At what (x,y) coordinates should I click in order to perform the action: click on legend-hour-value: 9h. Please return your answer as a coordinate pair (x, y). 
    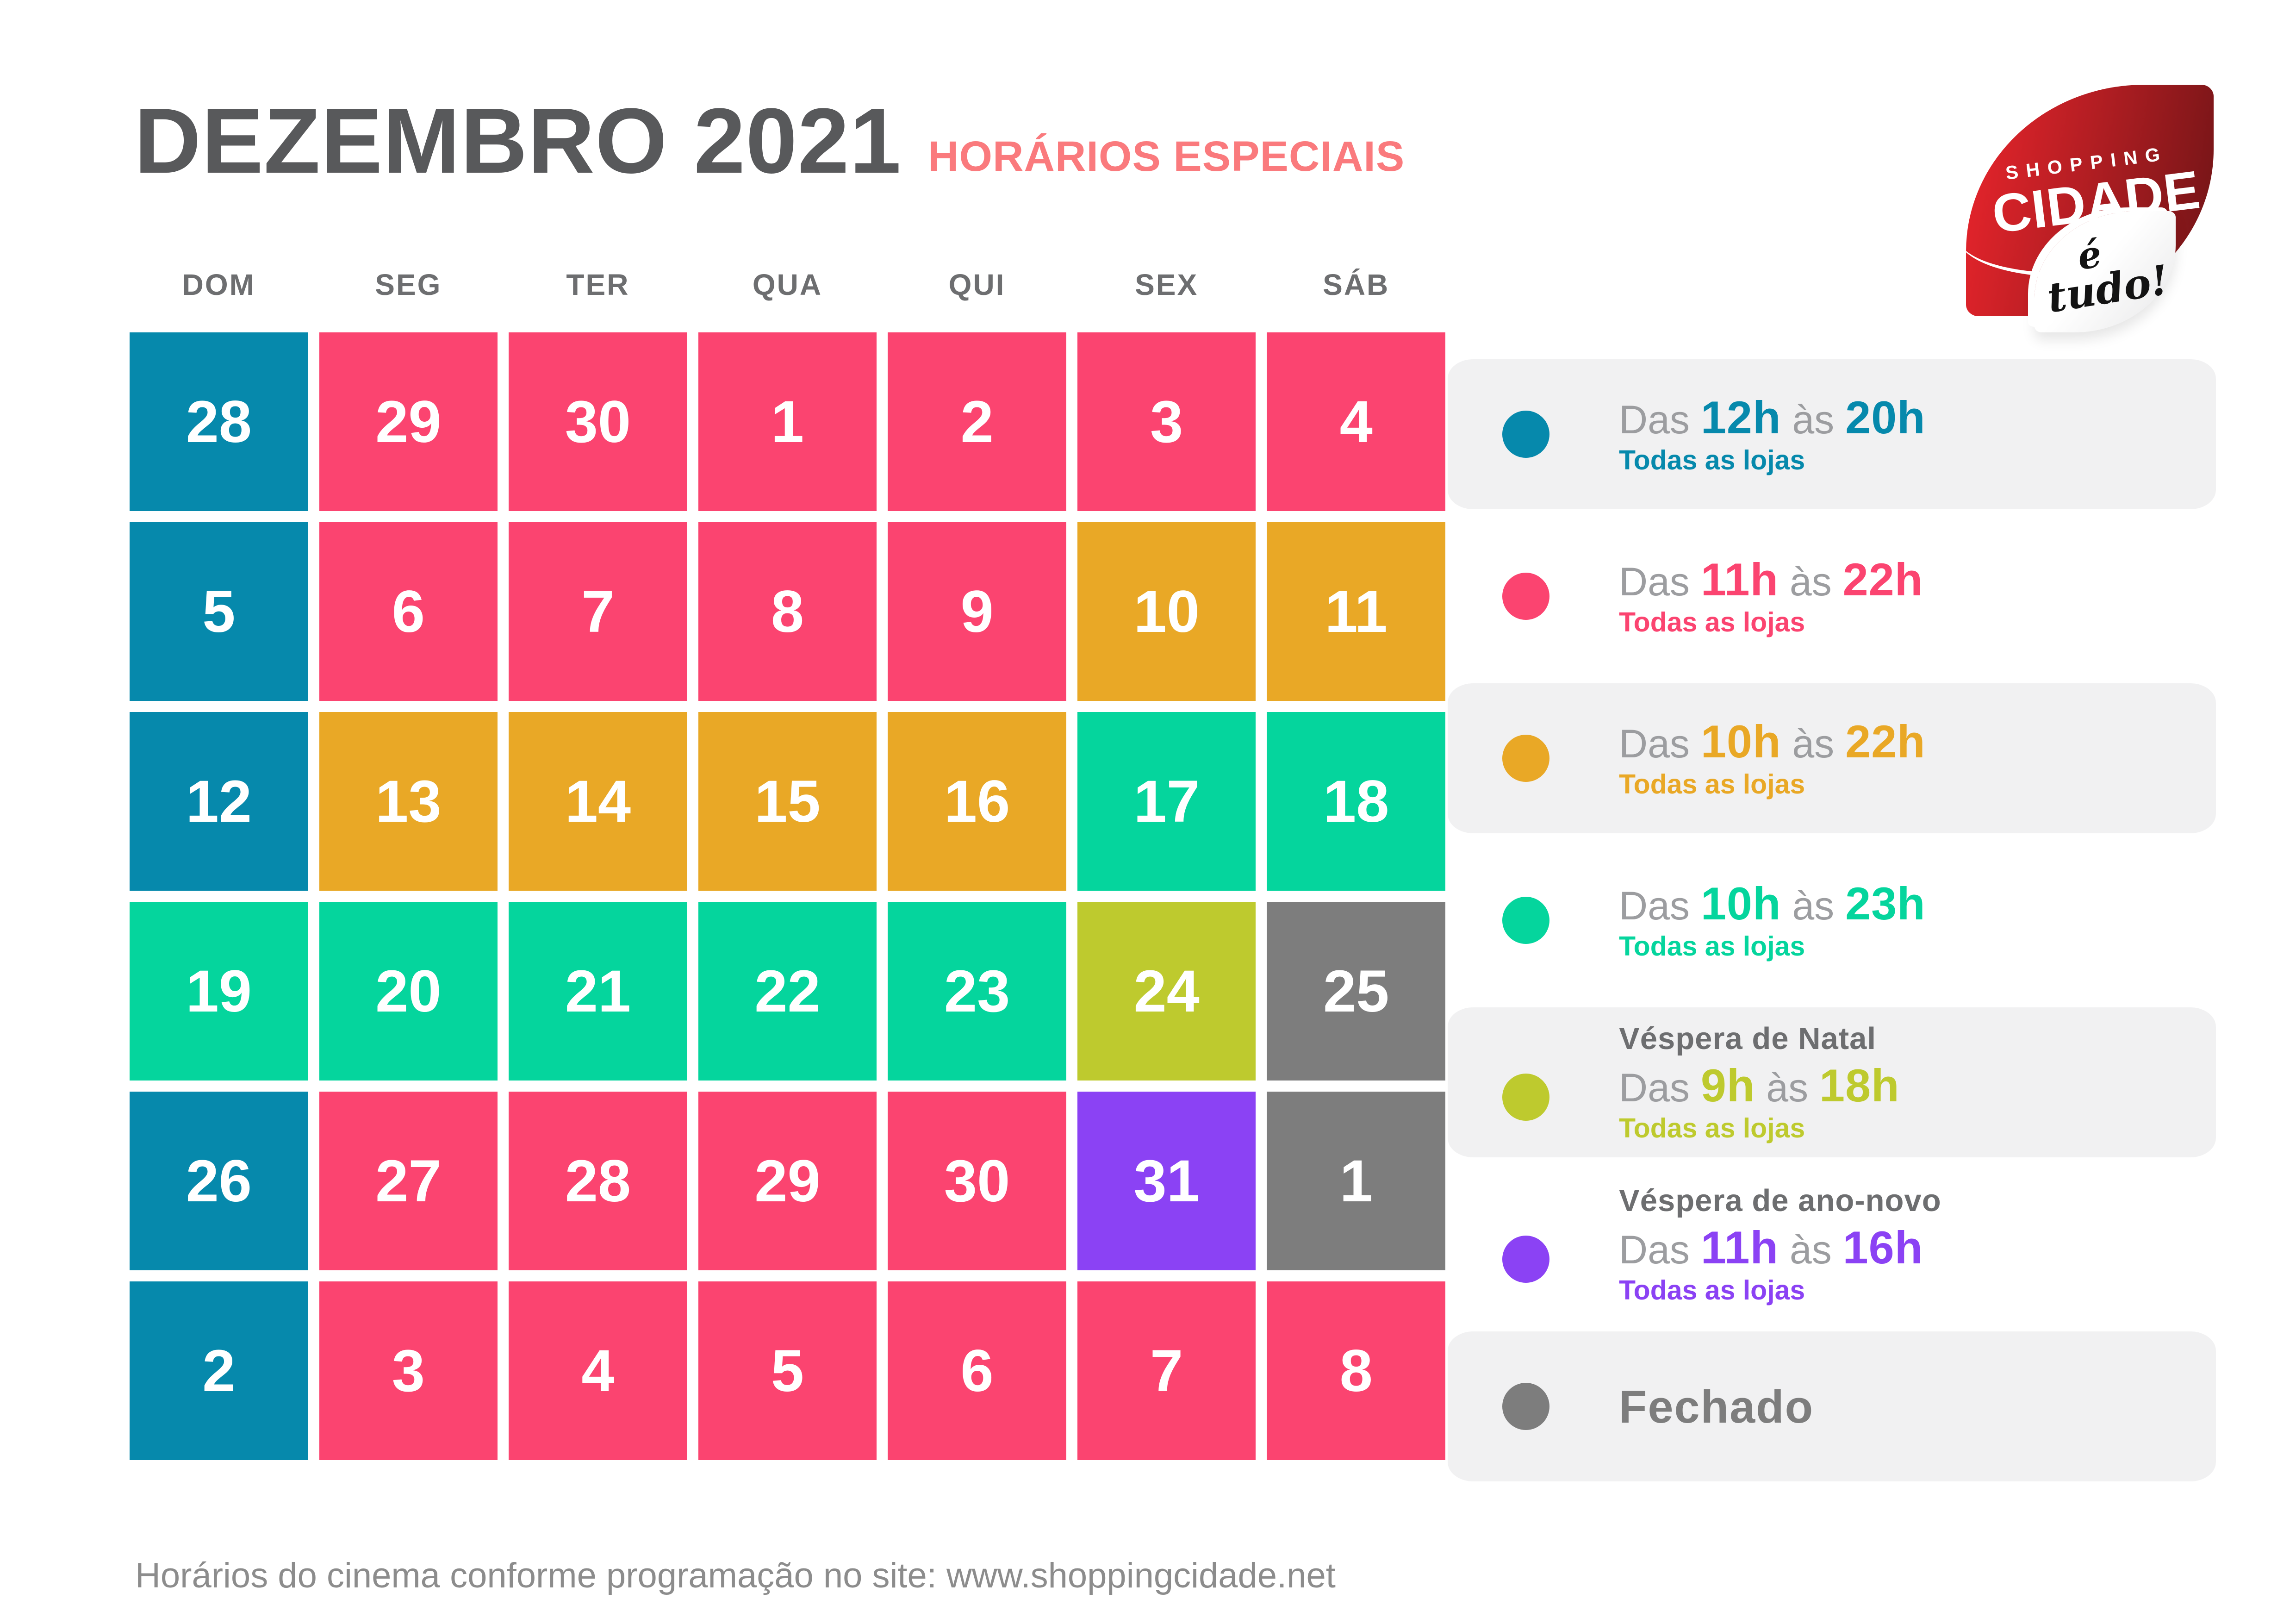
    Looking at the image, I should click on (1727, 1085).